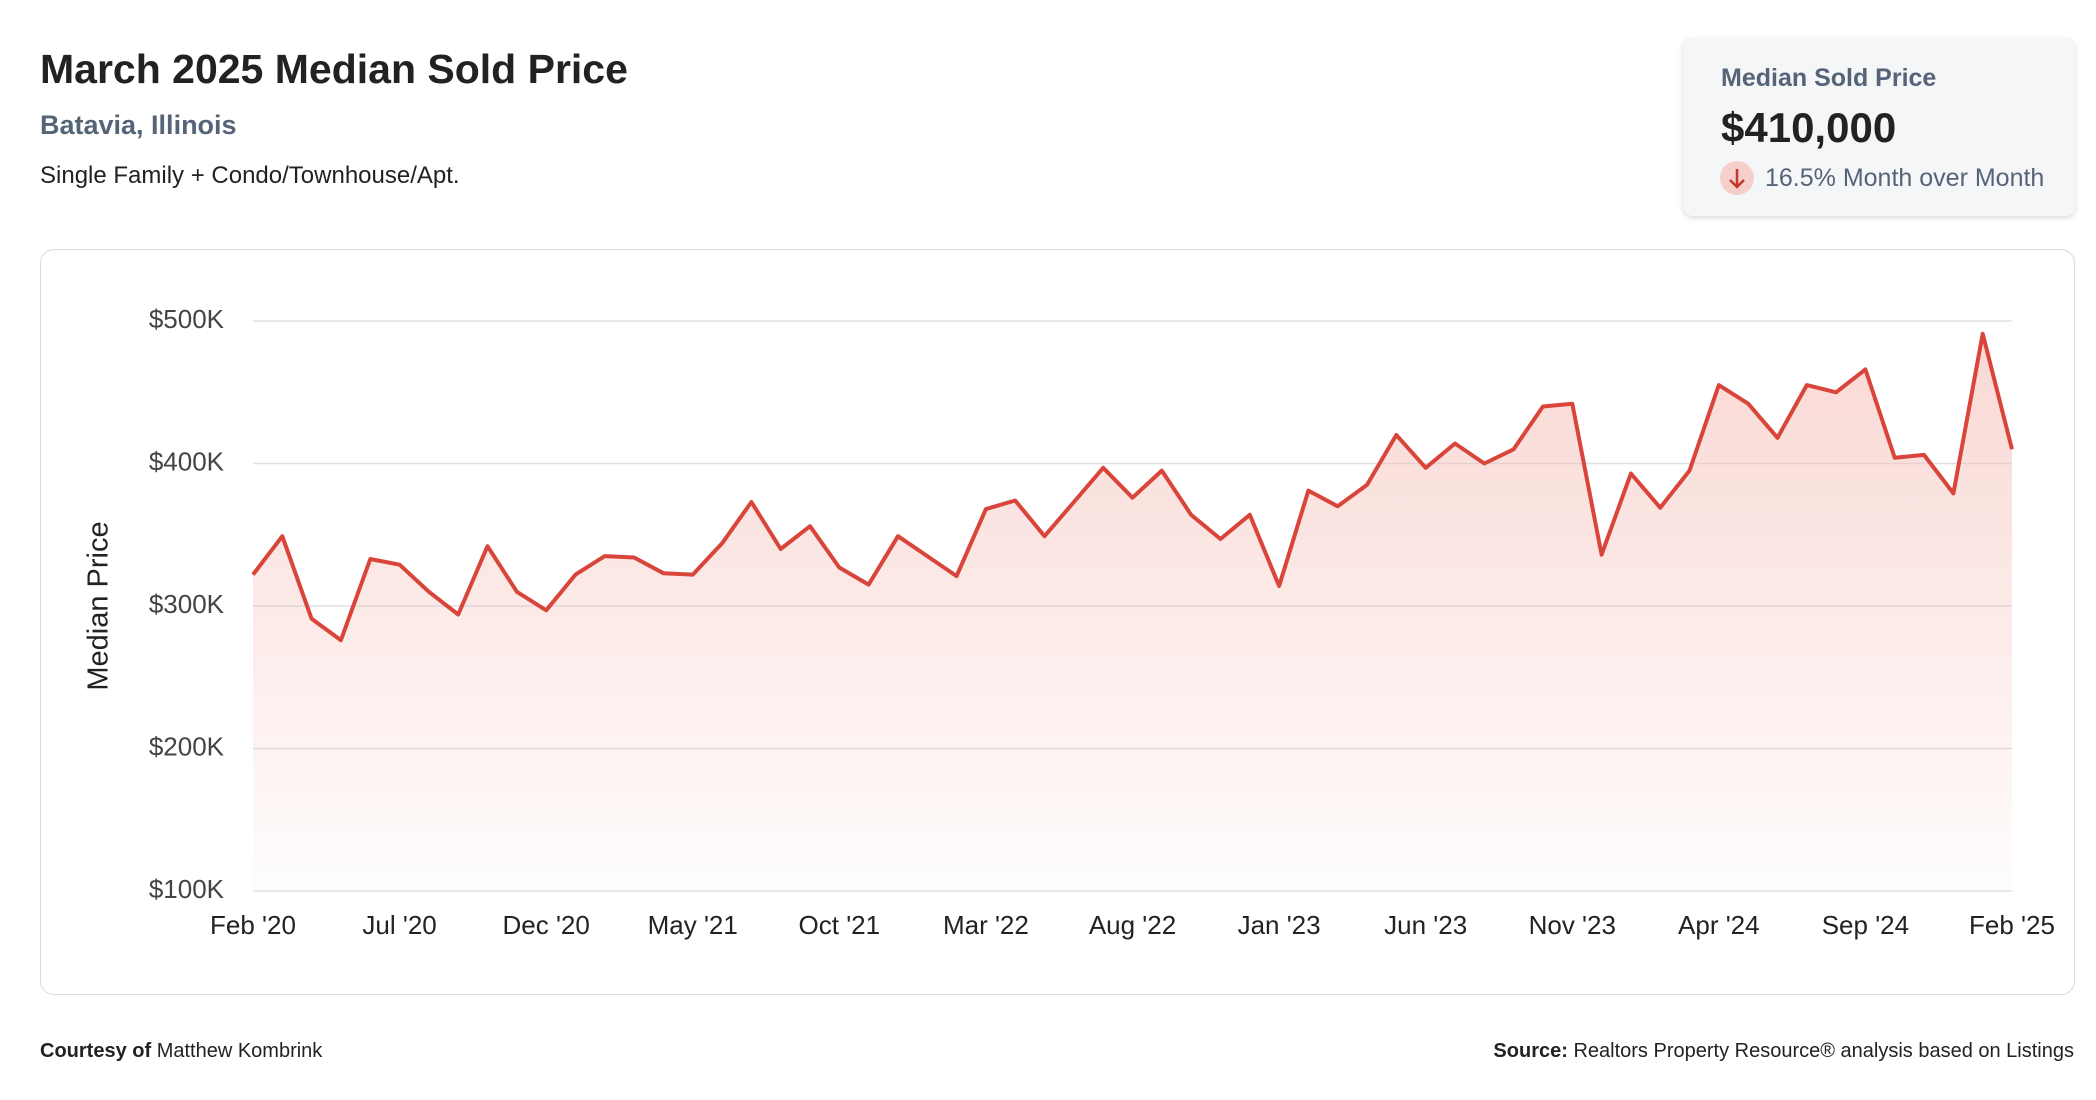 The height and width of the screenshot is (1100, 2096). What do you see at coordinates (1829, 78) in the screenshot?
I see `stat-label: Median Sold Price` at bounding box center [1829, 78].